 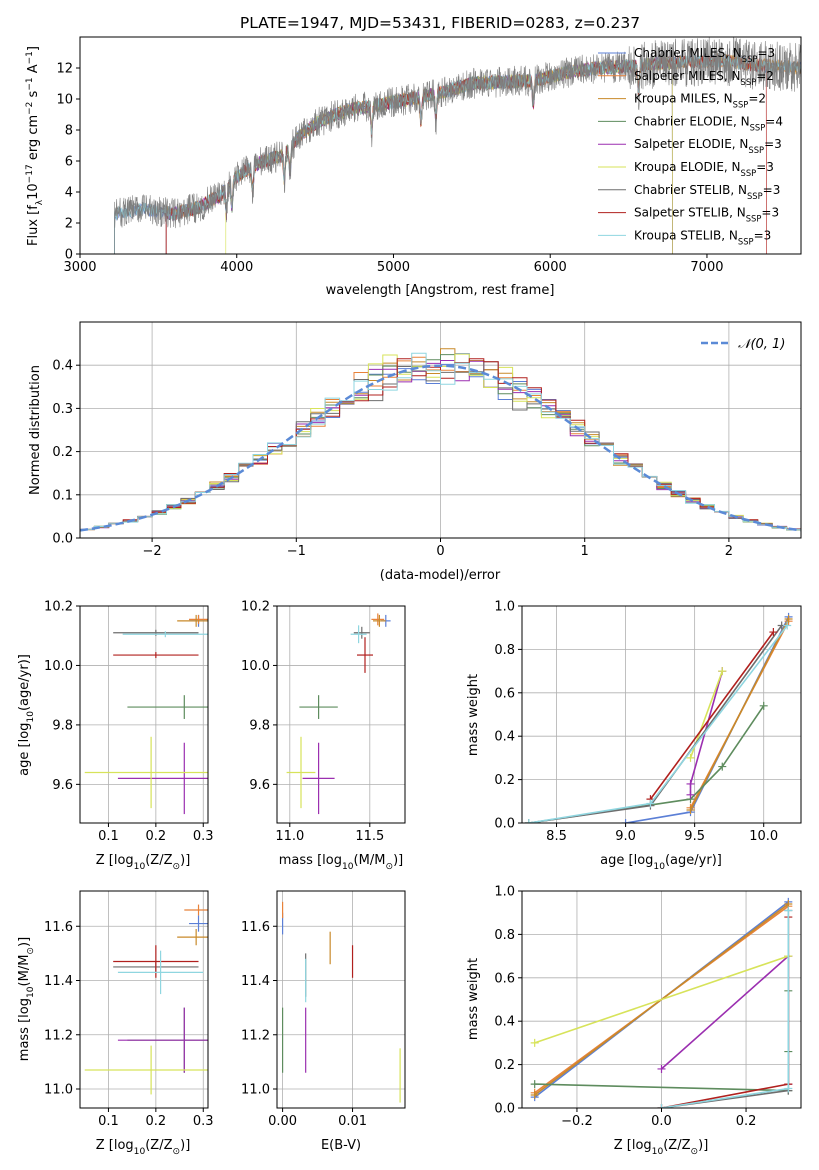 What do you see at coordinates (625, 836) in the screenshot?
I see `x-tick-label: 9.0` at bounding box center [625, 836].